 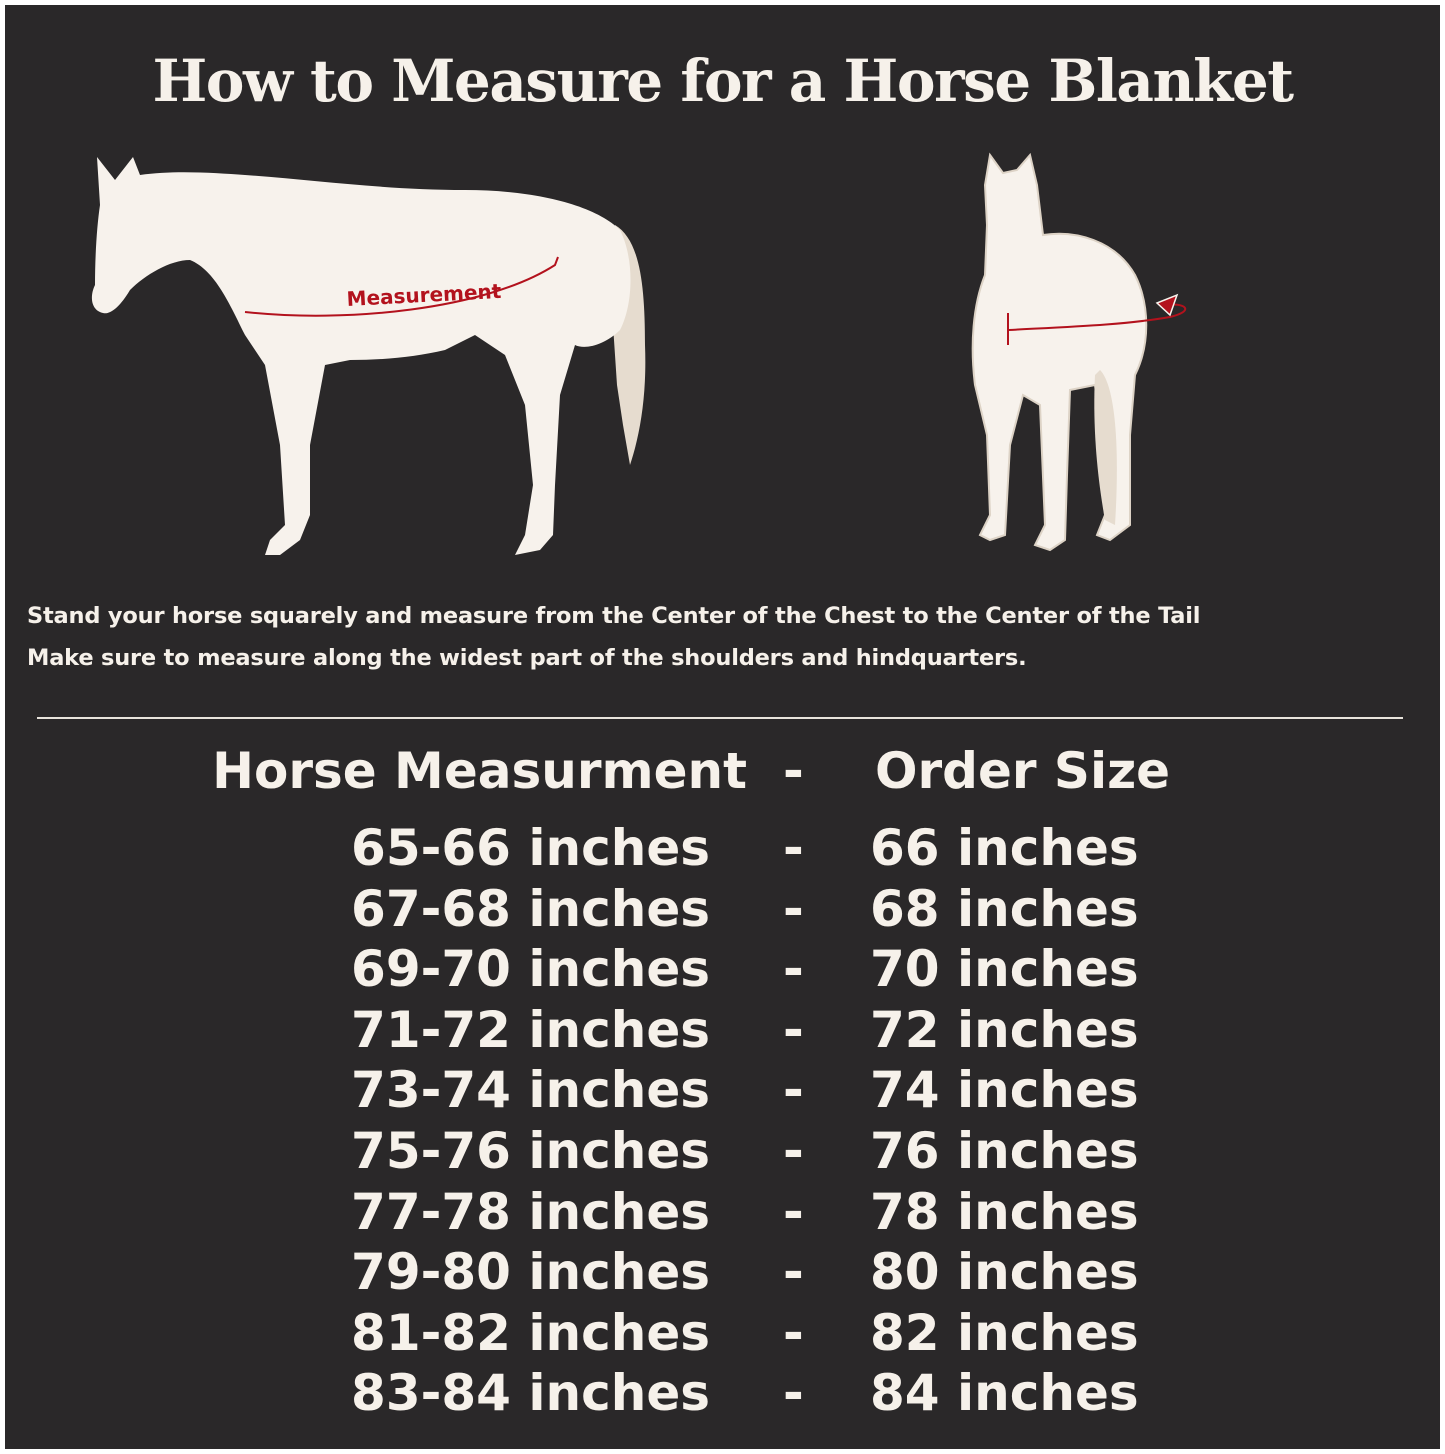 What do you see at coordinates (722, 1393) in the screenshot?
I see `table-row: 83-84 inches - 84 inches` at bounding box center [722, 1393].